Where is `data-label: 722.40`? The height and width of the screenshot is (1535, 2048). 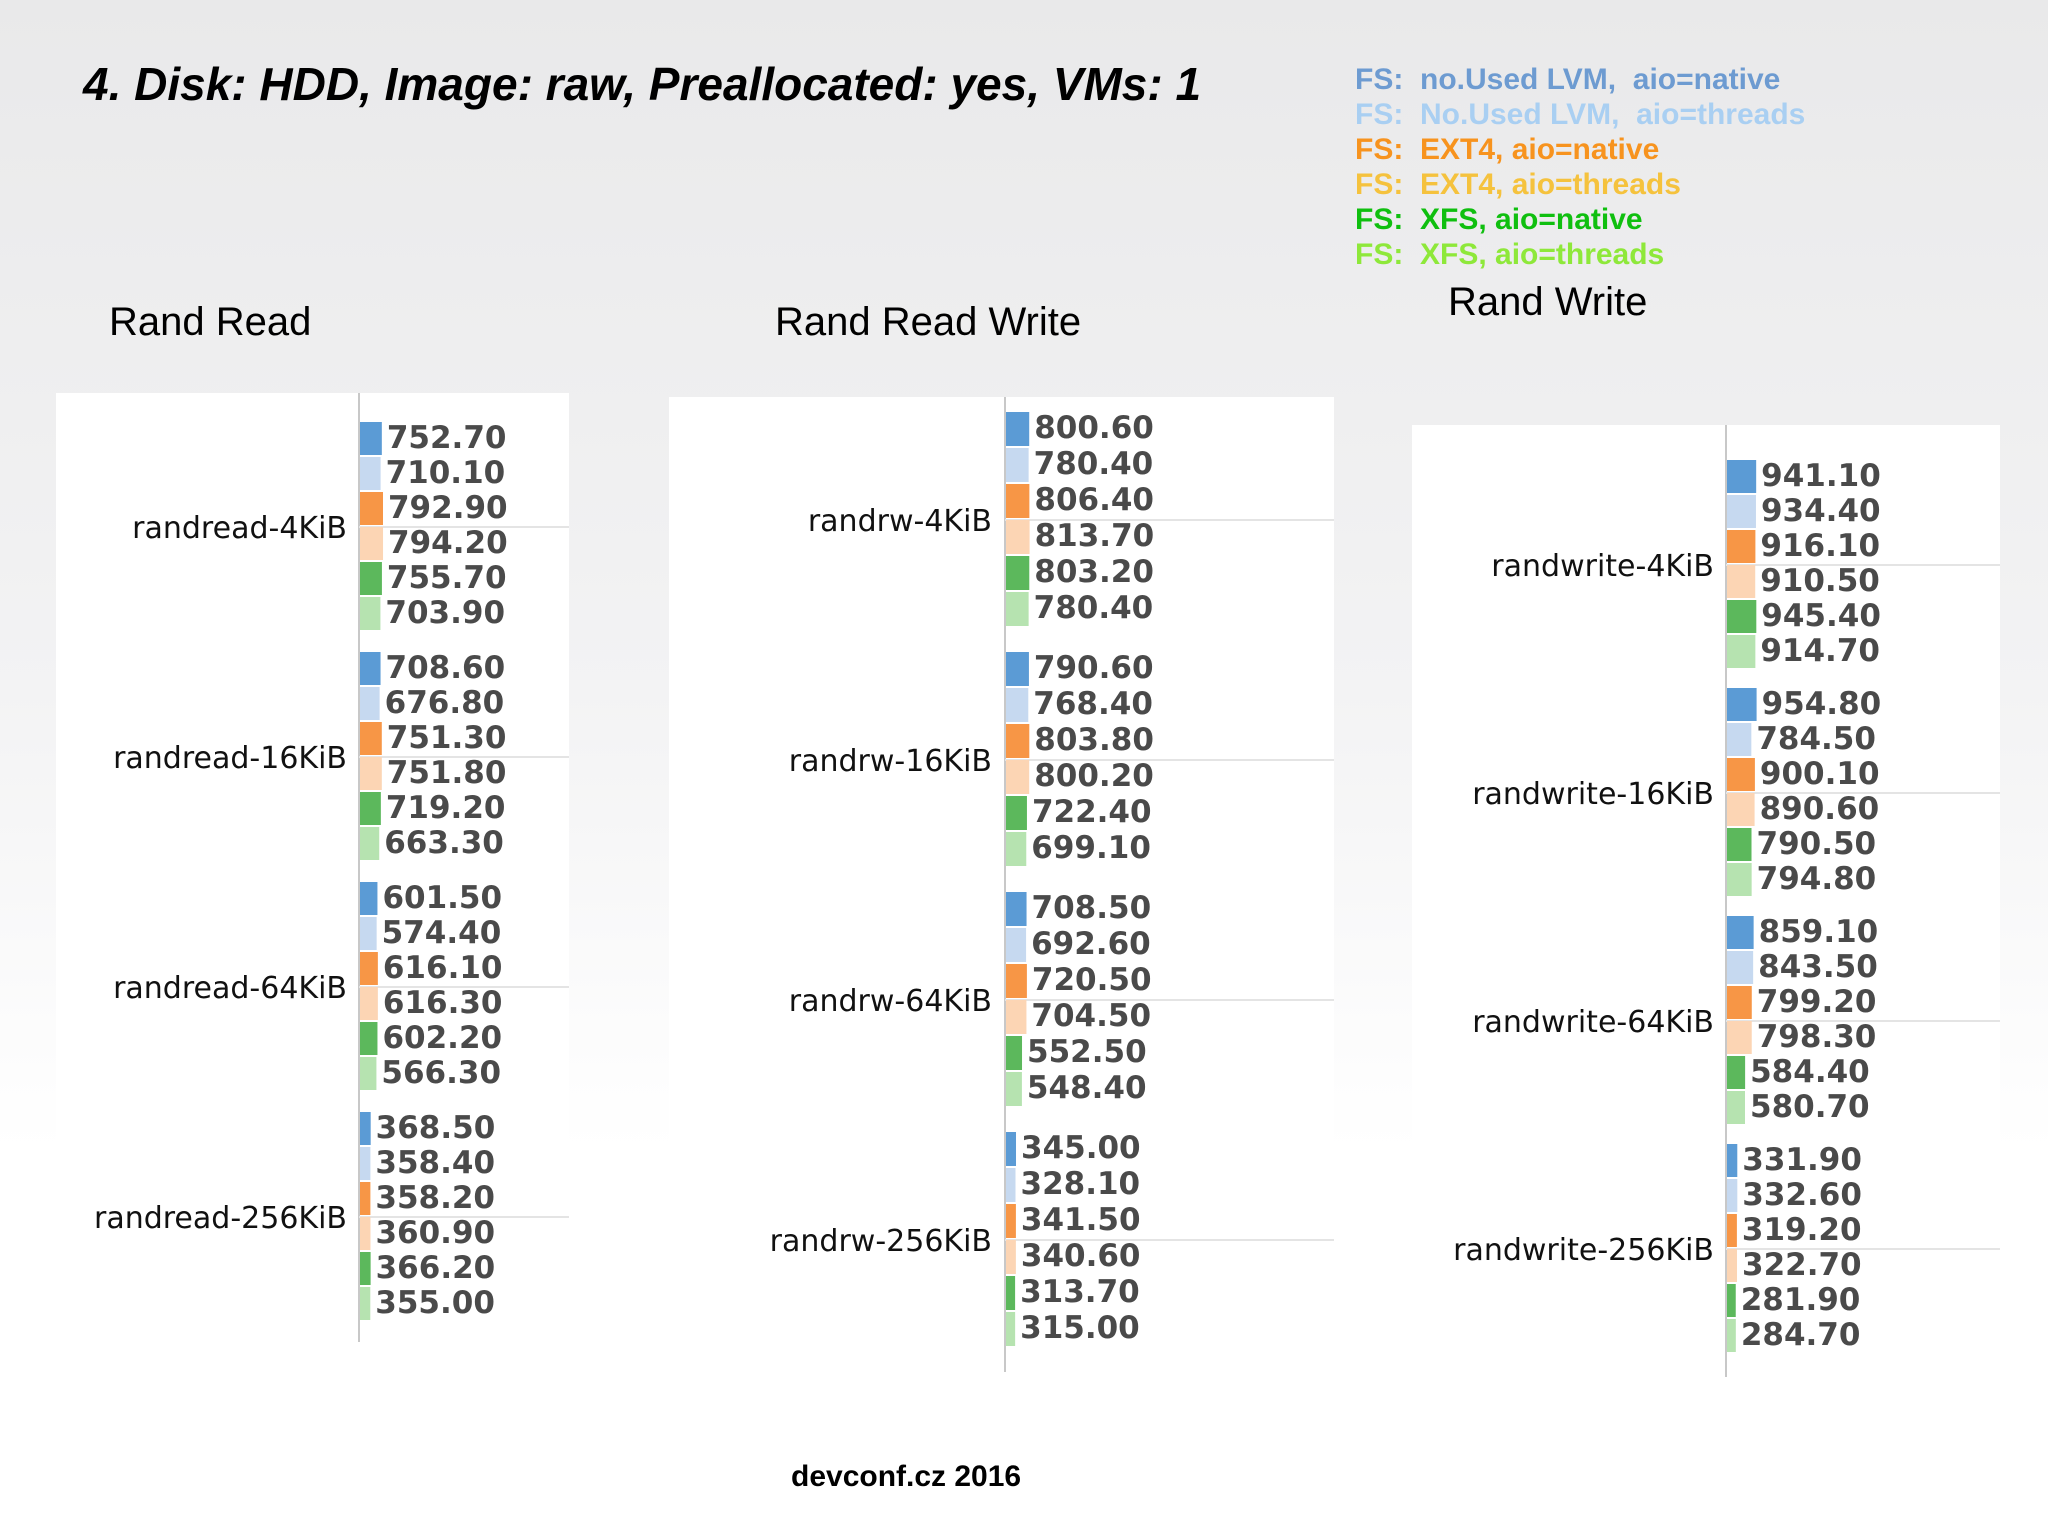
data-label: 722.40 is located at coordinates (1092, 812).